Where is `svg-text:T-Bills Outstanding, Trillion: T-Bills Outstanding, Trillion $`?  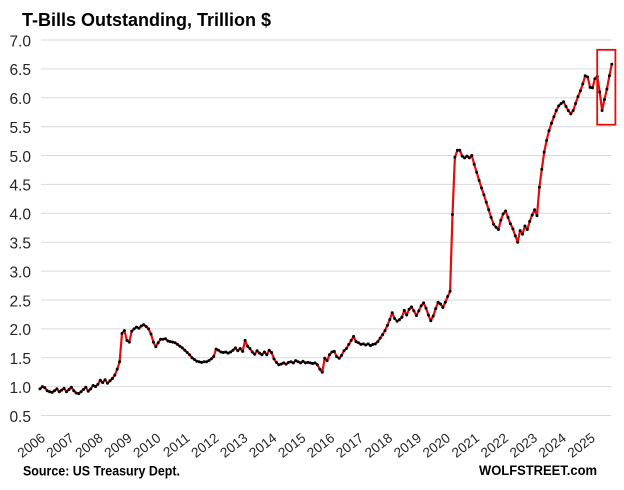 svg-text:T-Bills Outstanding, Trillion: T-Bills Outstanding, Trillion $ is located at coordinates (146, 20).